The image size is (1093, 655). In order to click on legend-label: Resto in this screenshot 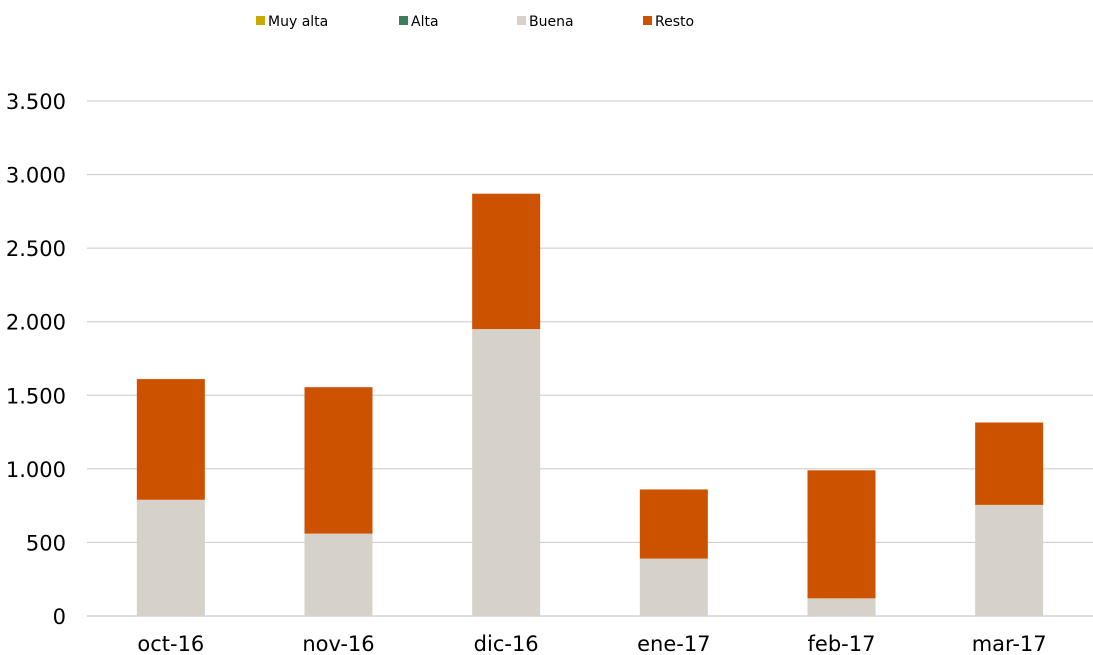, I will do `click(674, 22)`.